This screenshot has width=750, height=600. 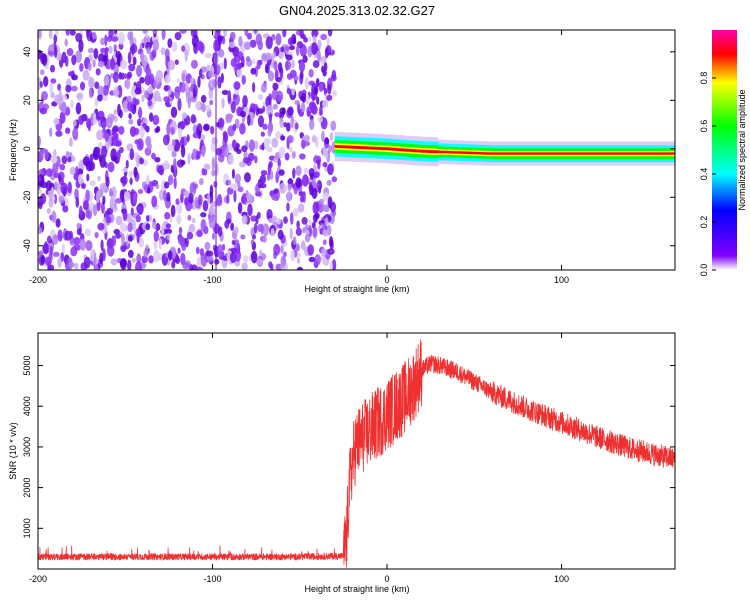 I want to click on colorbar-tick-label: 0.4, so click(x=704, y=174).